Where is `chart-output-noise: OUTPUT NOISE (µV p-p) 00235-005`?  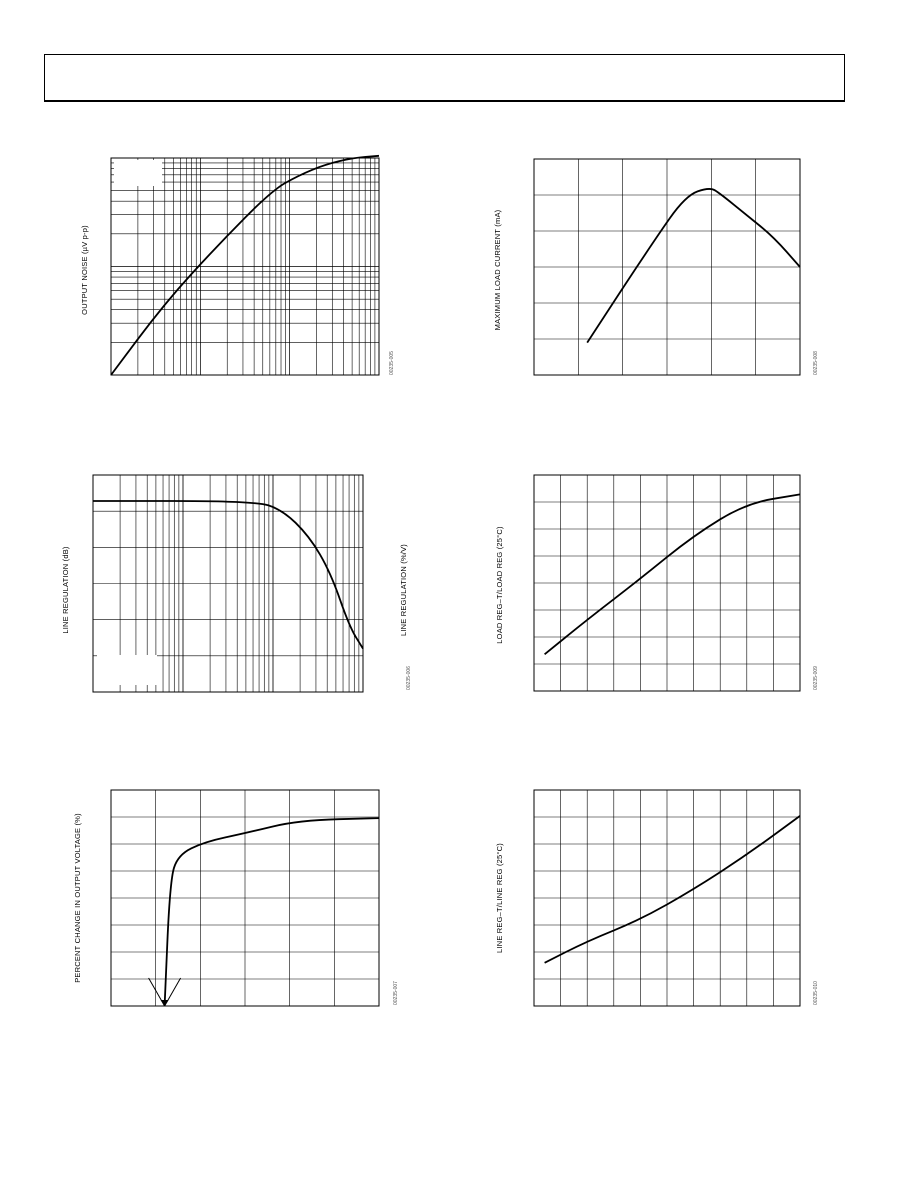
chart-output-noise: OUTPUT NOISE (µV p-p) 00235-005 is located at coordinates (237, 265).